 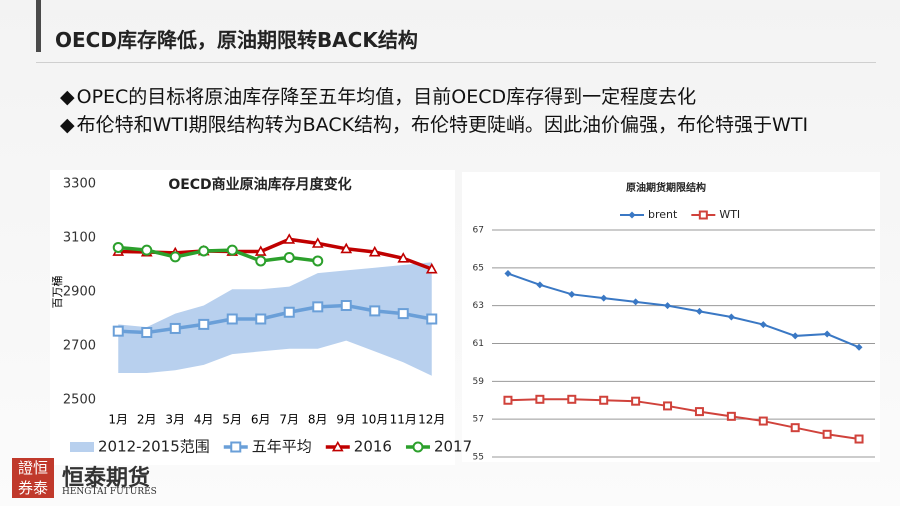 I want to click on legend-label: 2017, so click(x=453, y=447).